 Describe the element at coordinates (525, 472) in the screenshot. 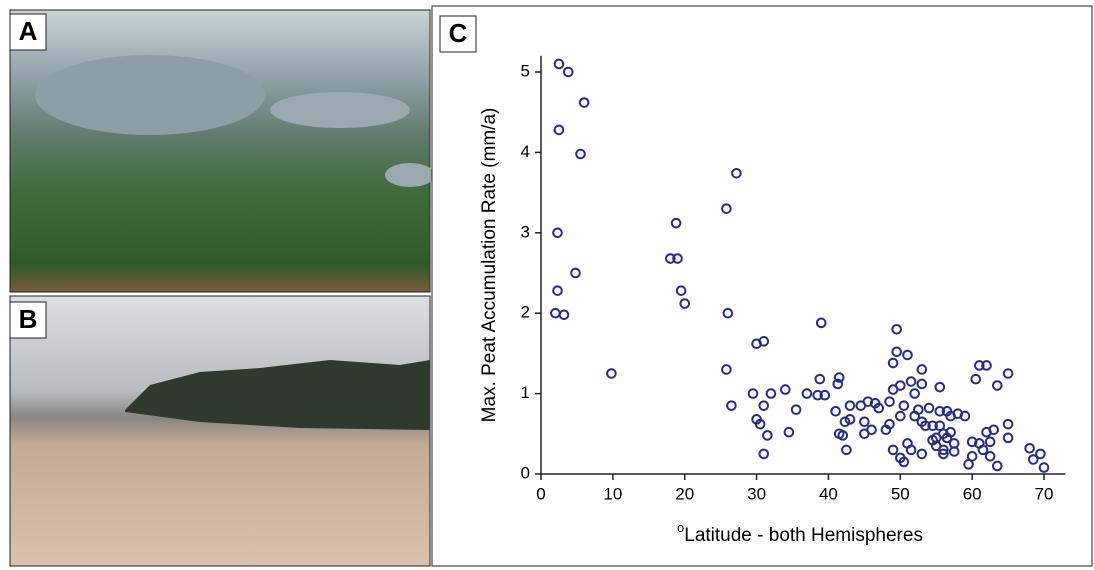

I see `y-tick-label: 0` at that location.